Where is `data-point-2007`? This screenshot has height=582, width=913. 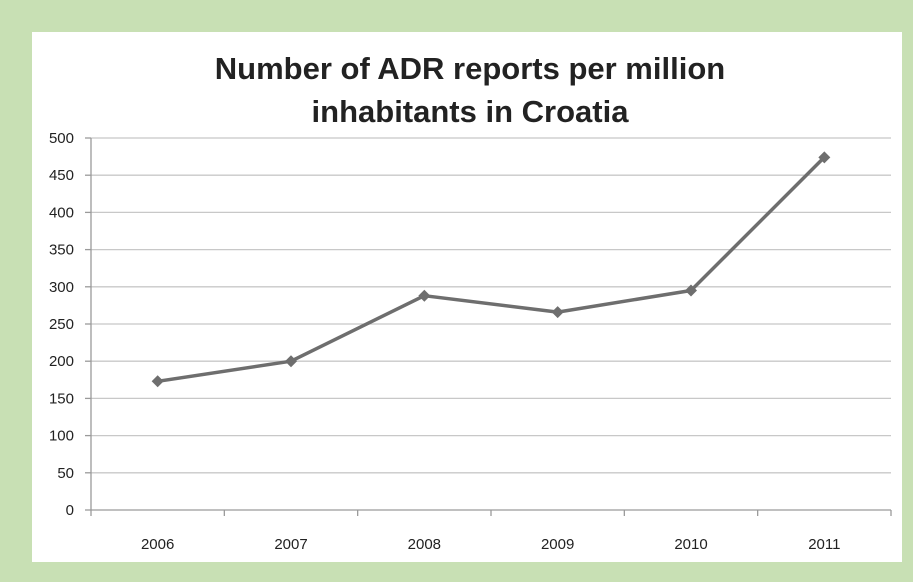
data-point-2007 is located at coordinates (291, 361).